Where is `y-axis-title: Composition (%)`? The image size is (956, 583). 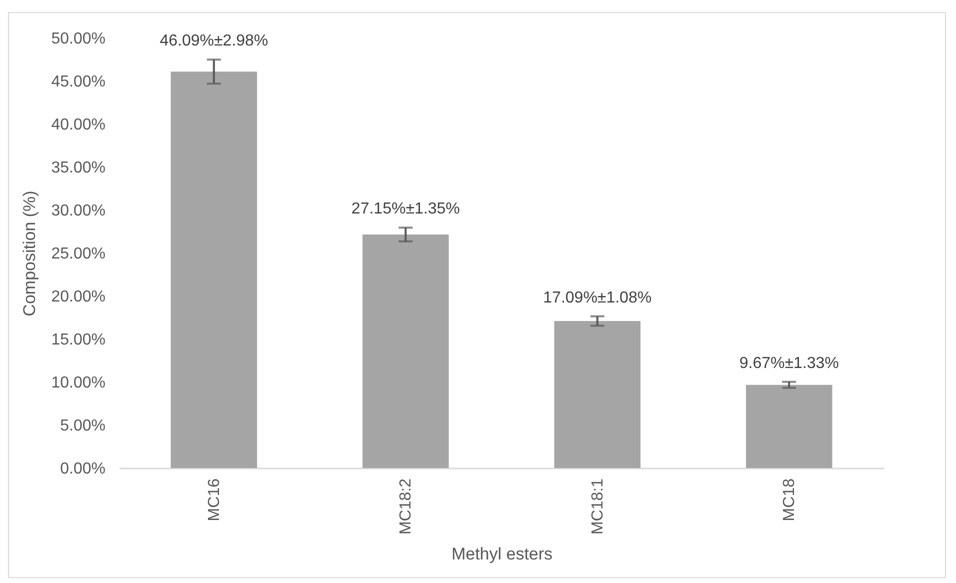 y-axis-title: Composition (%) is located at coordinates (30, 253).